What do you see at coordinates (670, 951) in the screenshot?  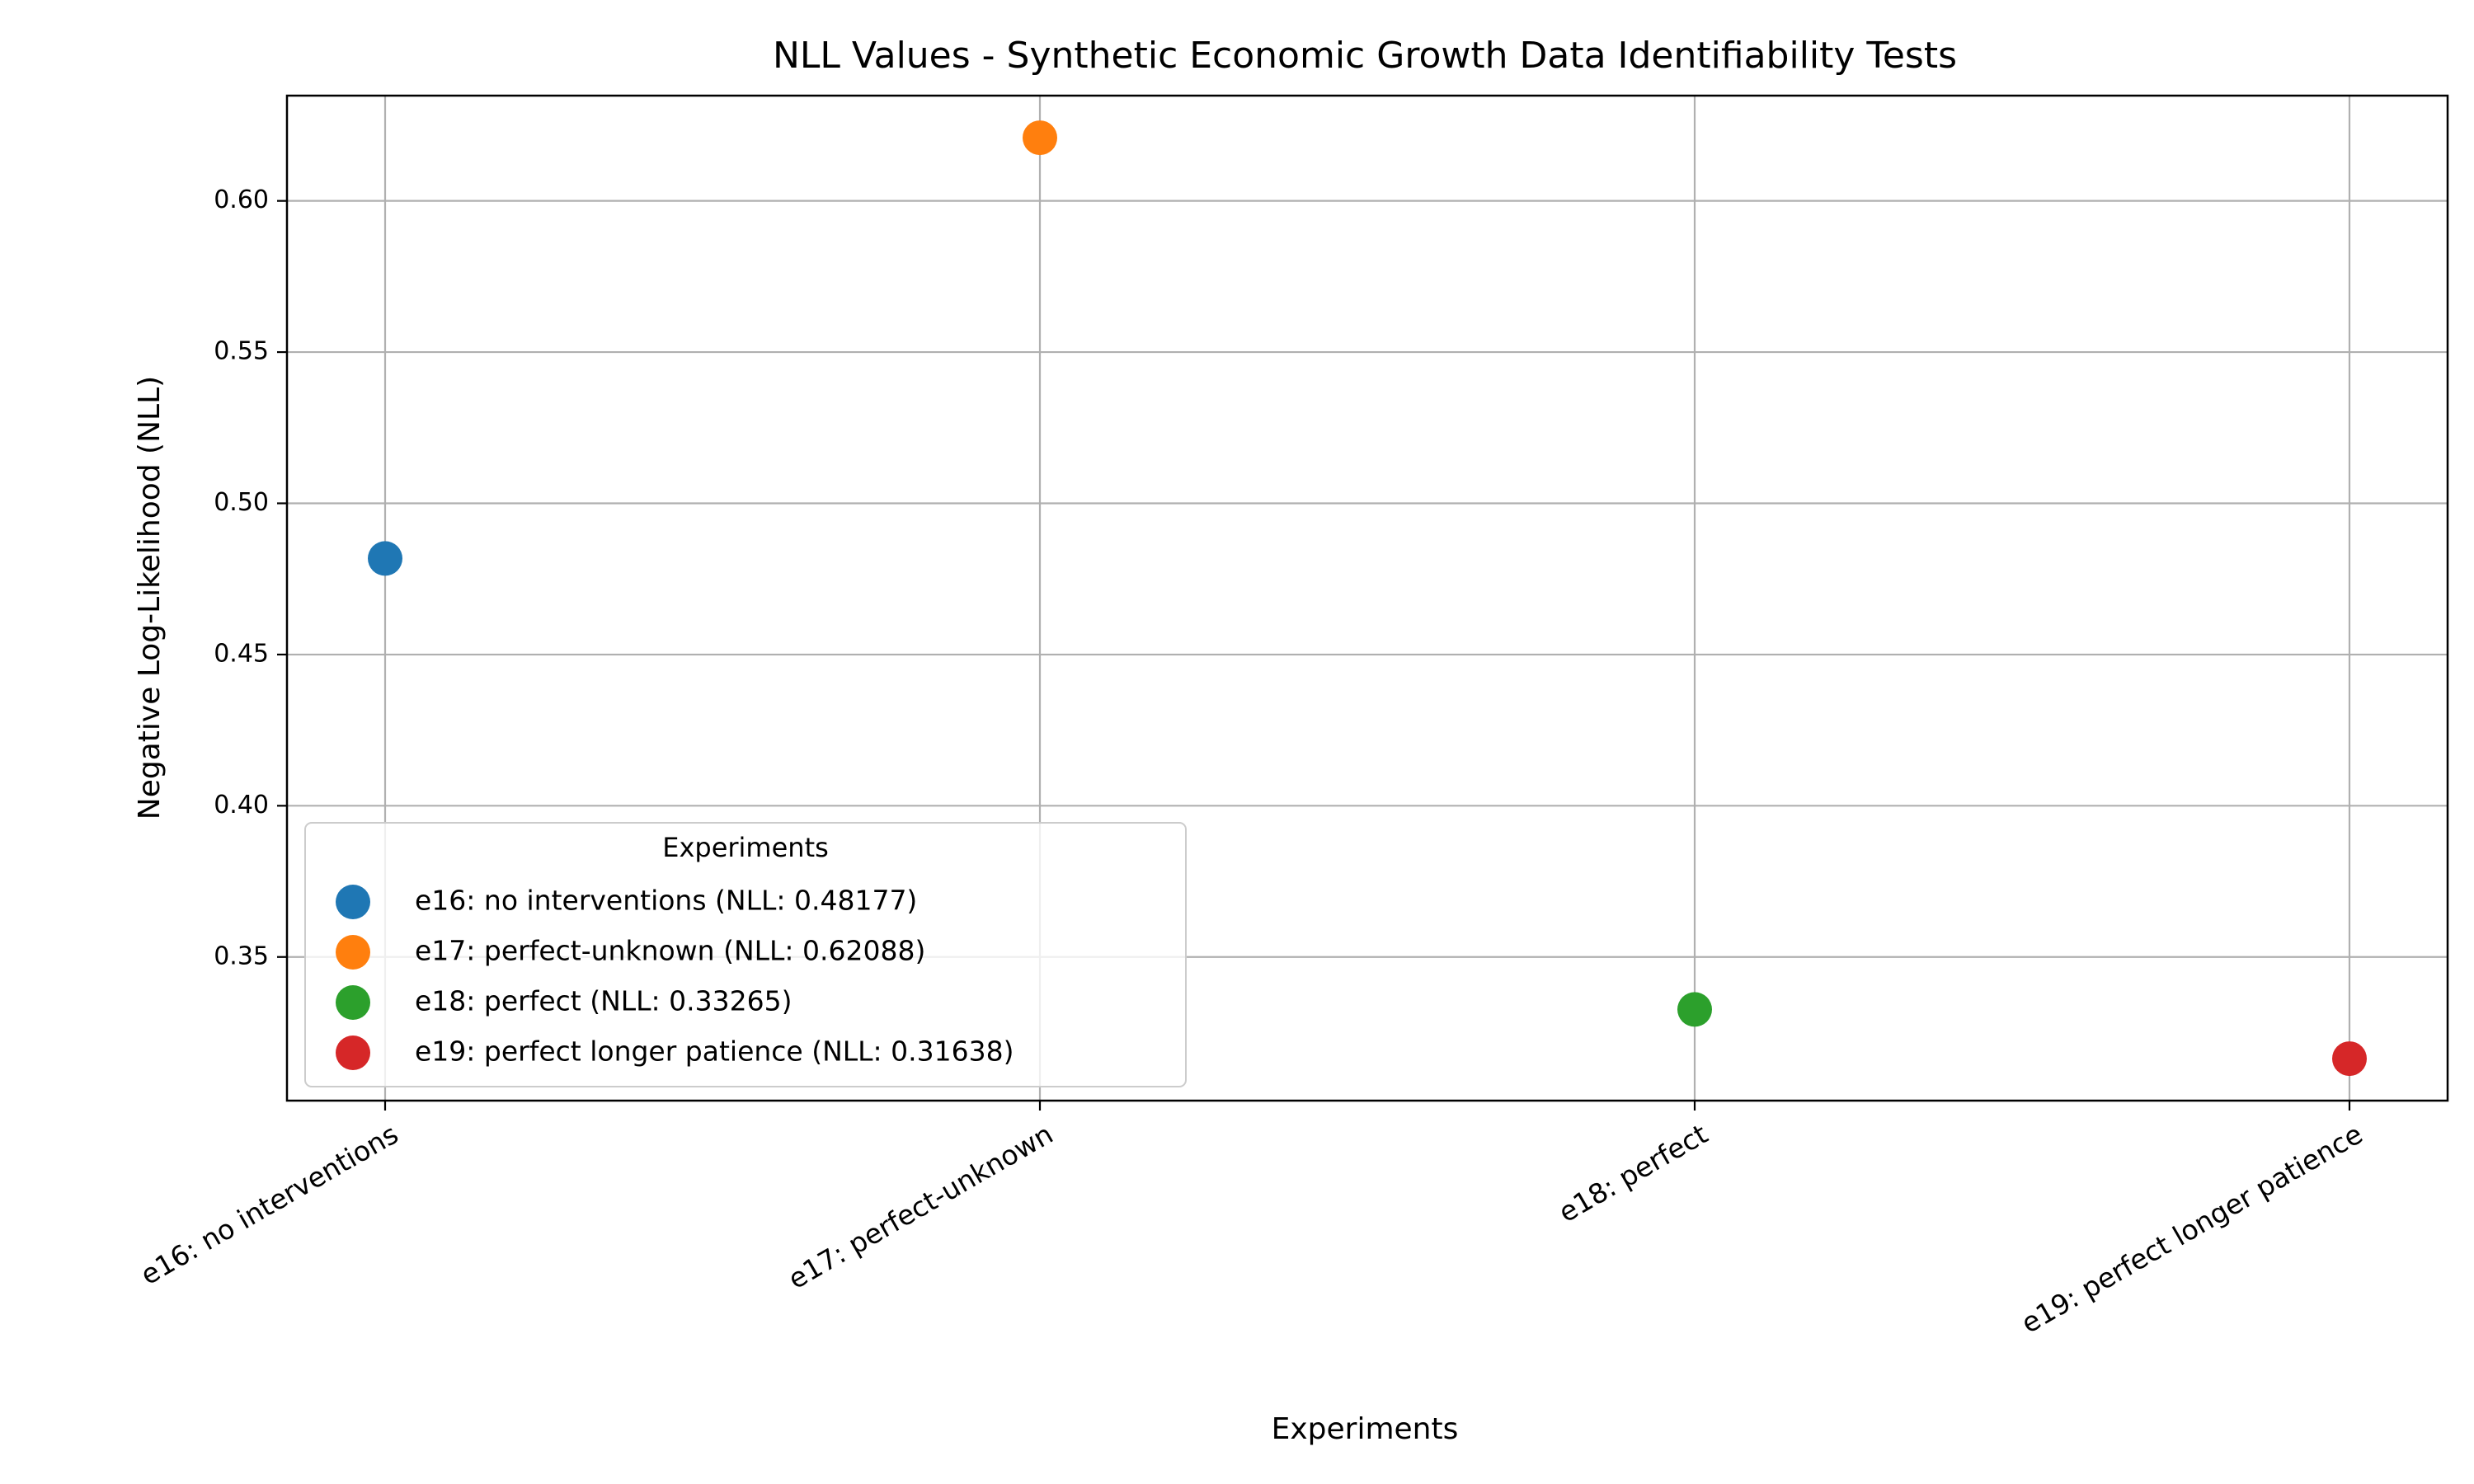 I see `legend-label: e17: perfect-unknown (NLL: 0.62088)` at bounding box center [670, 951].